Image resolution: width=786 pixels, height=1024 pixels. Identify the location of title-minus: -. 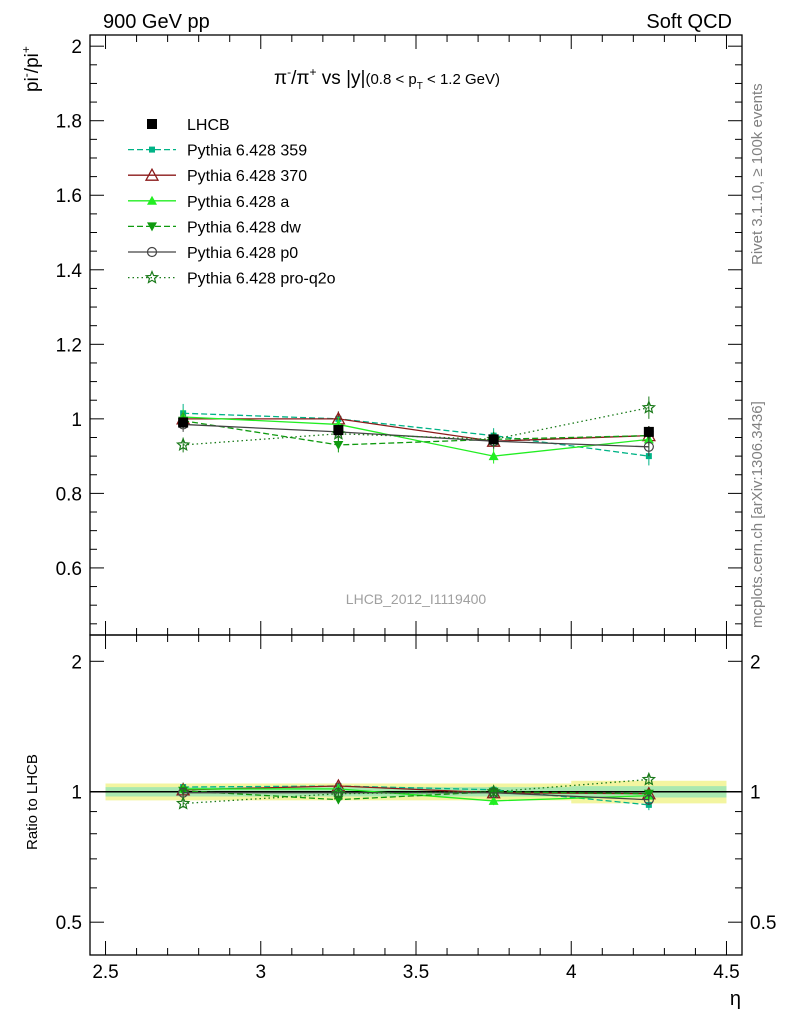
(289, 72).